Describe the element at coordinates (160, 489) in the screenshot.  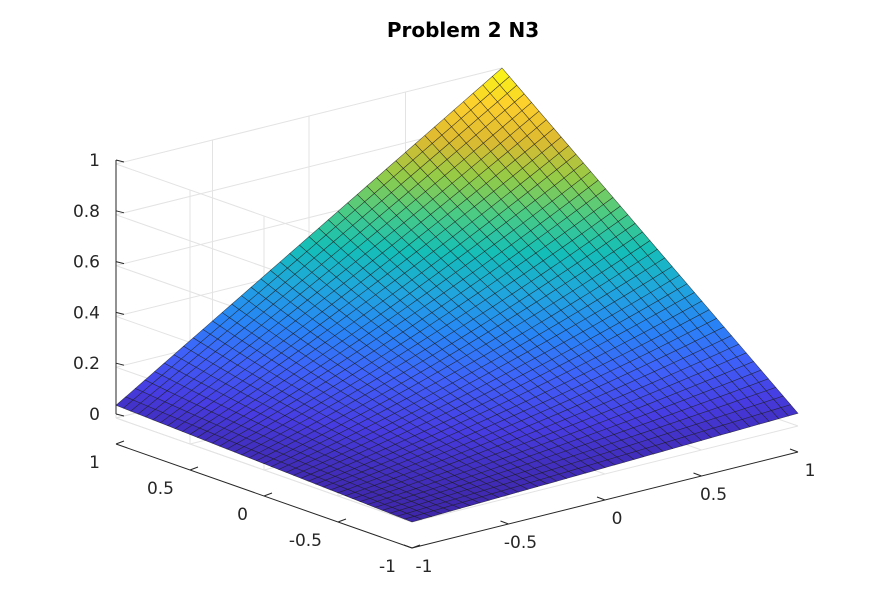
I see `y-tick-label: 0.5` at that location.